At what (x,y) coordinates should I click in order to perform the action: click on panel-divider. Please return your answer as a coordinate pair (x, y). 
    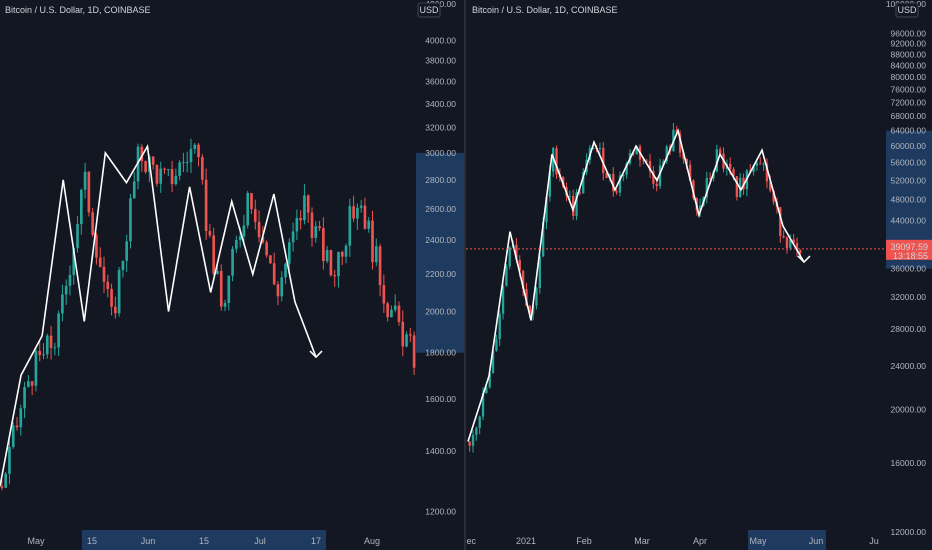
    Looking at the image, I should click on (465, 275).